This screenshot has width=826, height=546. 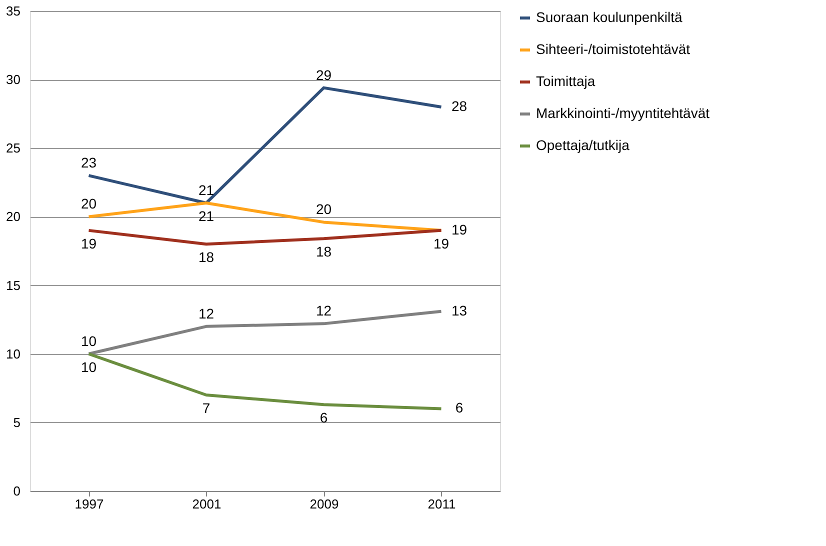 What do you see at coordinates (13, 11) in the screenshot?
I see `y-tick-label: 35` at bounding box center [13, 11].